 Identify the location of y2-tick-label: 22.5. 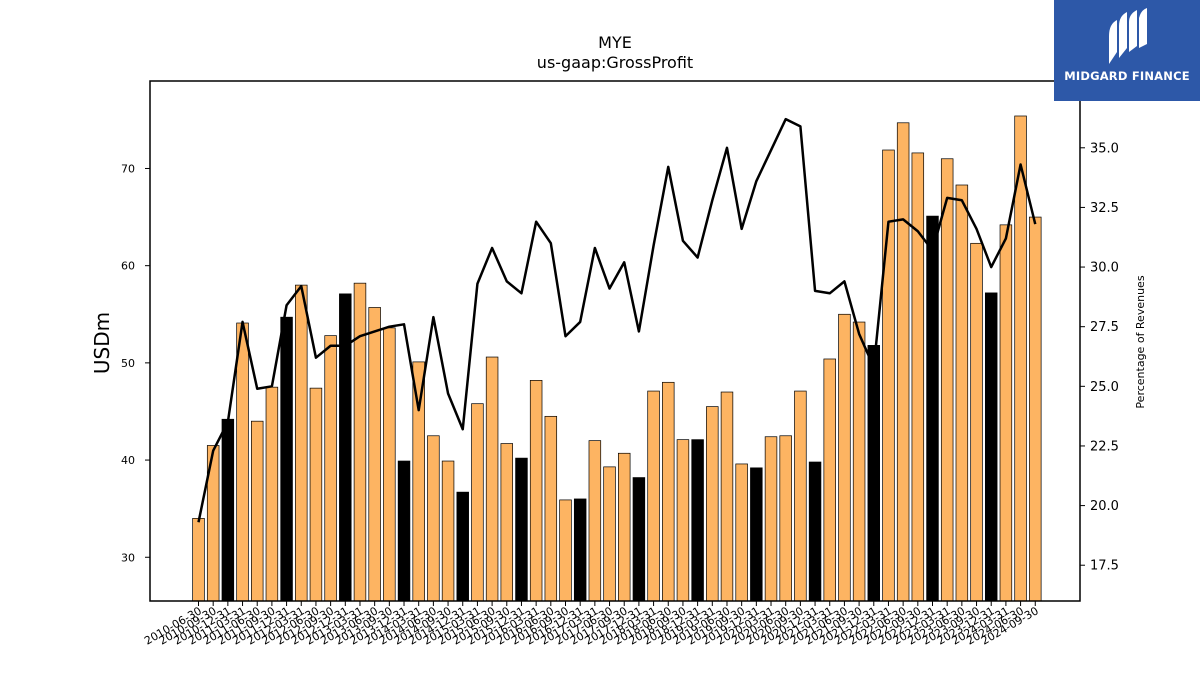
(1104, 446).